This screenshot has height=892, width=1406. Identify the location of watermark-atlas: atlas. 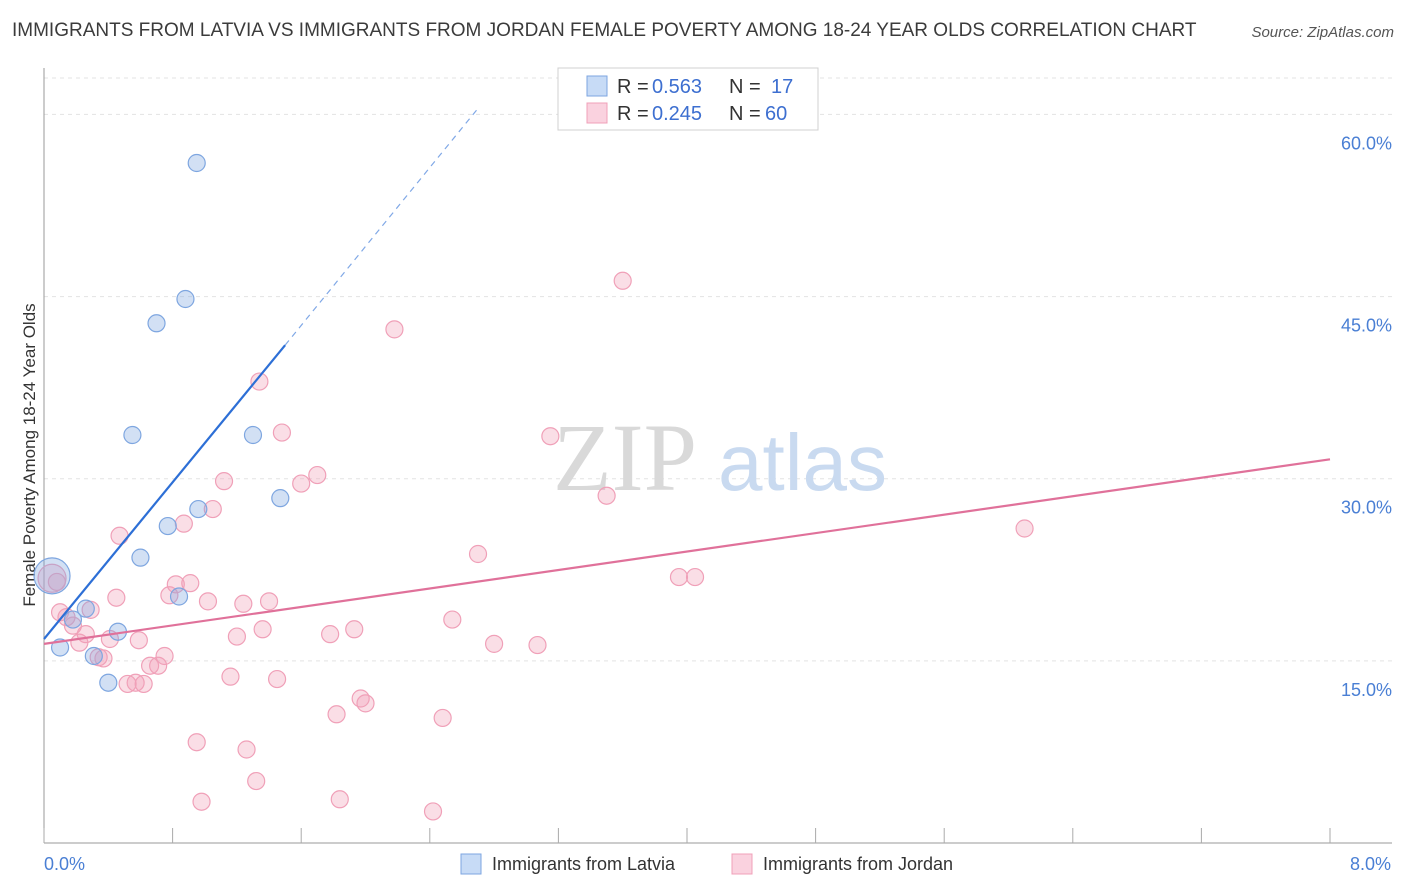
(802, 462).